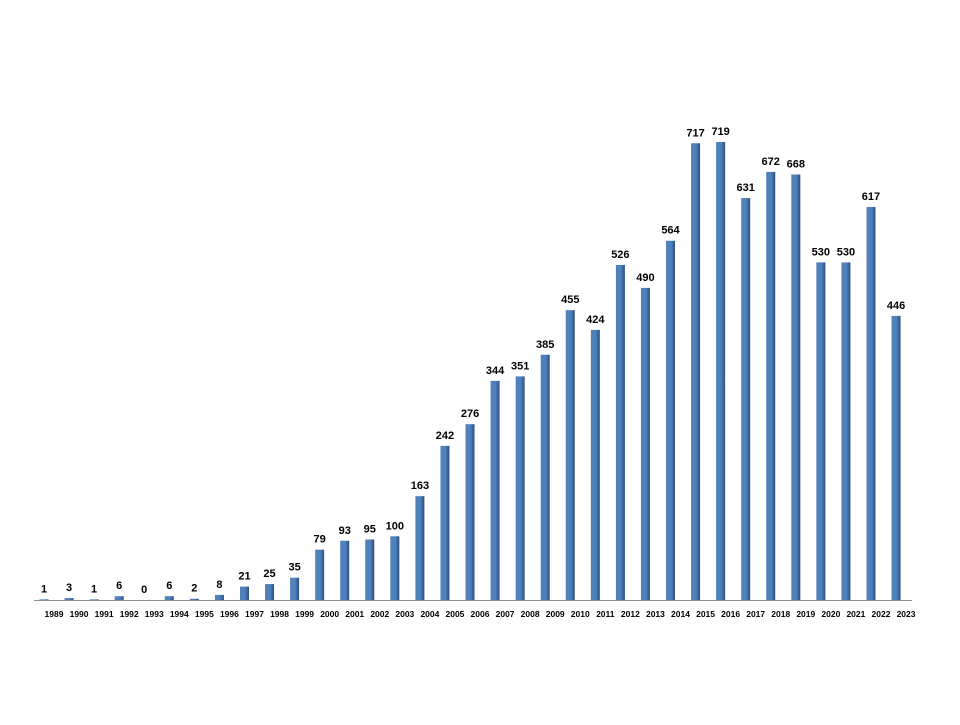 This screenshot has width=960, height=725. Describe the element at coordinates (896, 306) in the screenshot. I see `data-label-2023: 446` at that location.